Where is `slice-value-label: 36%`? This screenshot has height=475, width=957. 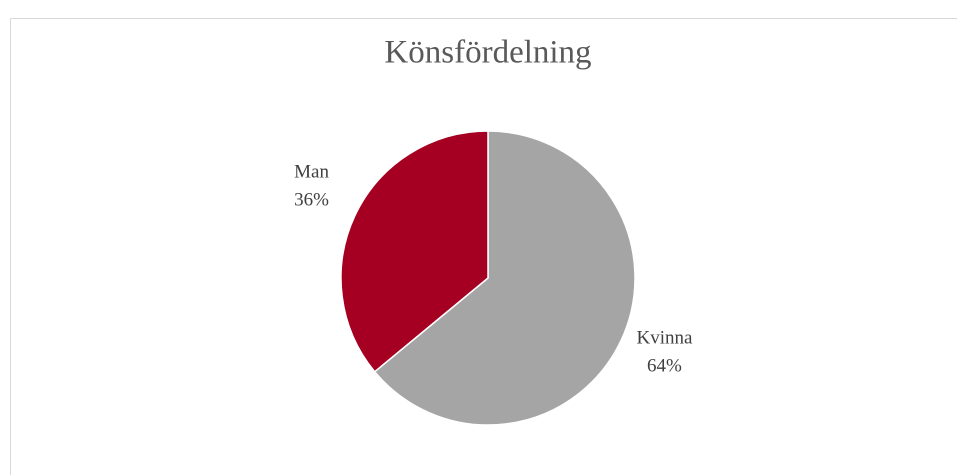 slice-value-label: 36% is located at coordinates (311, 199).